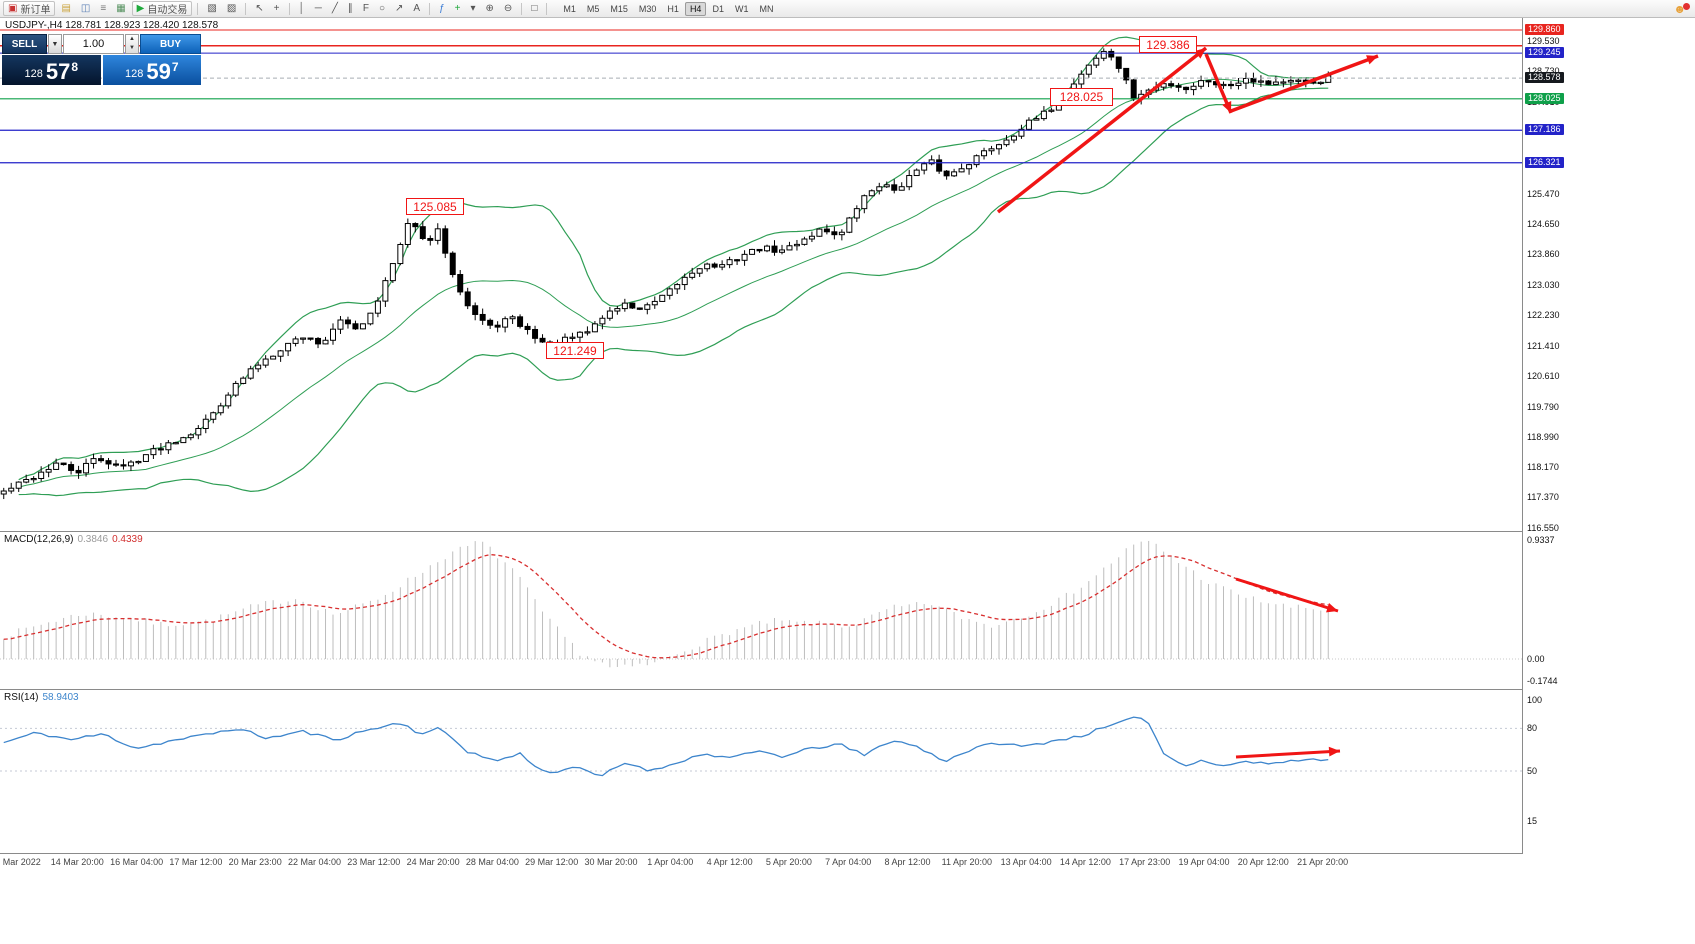  Describe the element at coordinates (1081, 97) in the screenshot. I see `price-annotation: 128.025` at that location.